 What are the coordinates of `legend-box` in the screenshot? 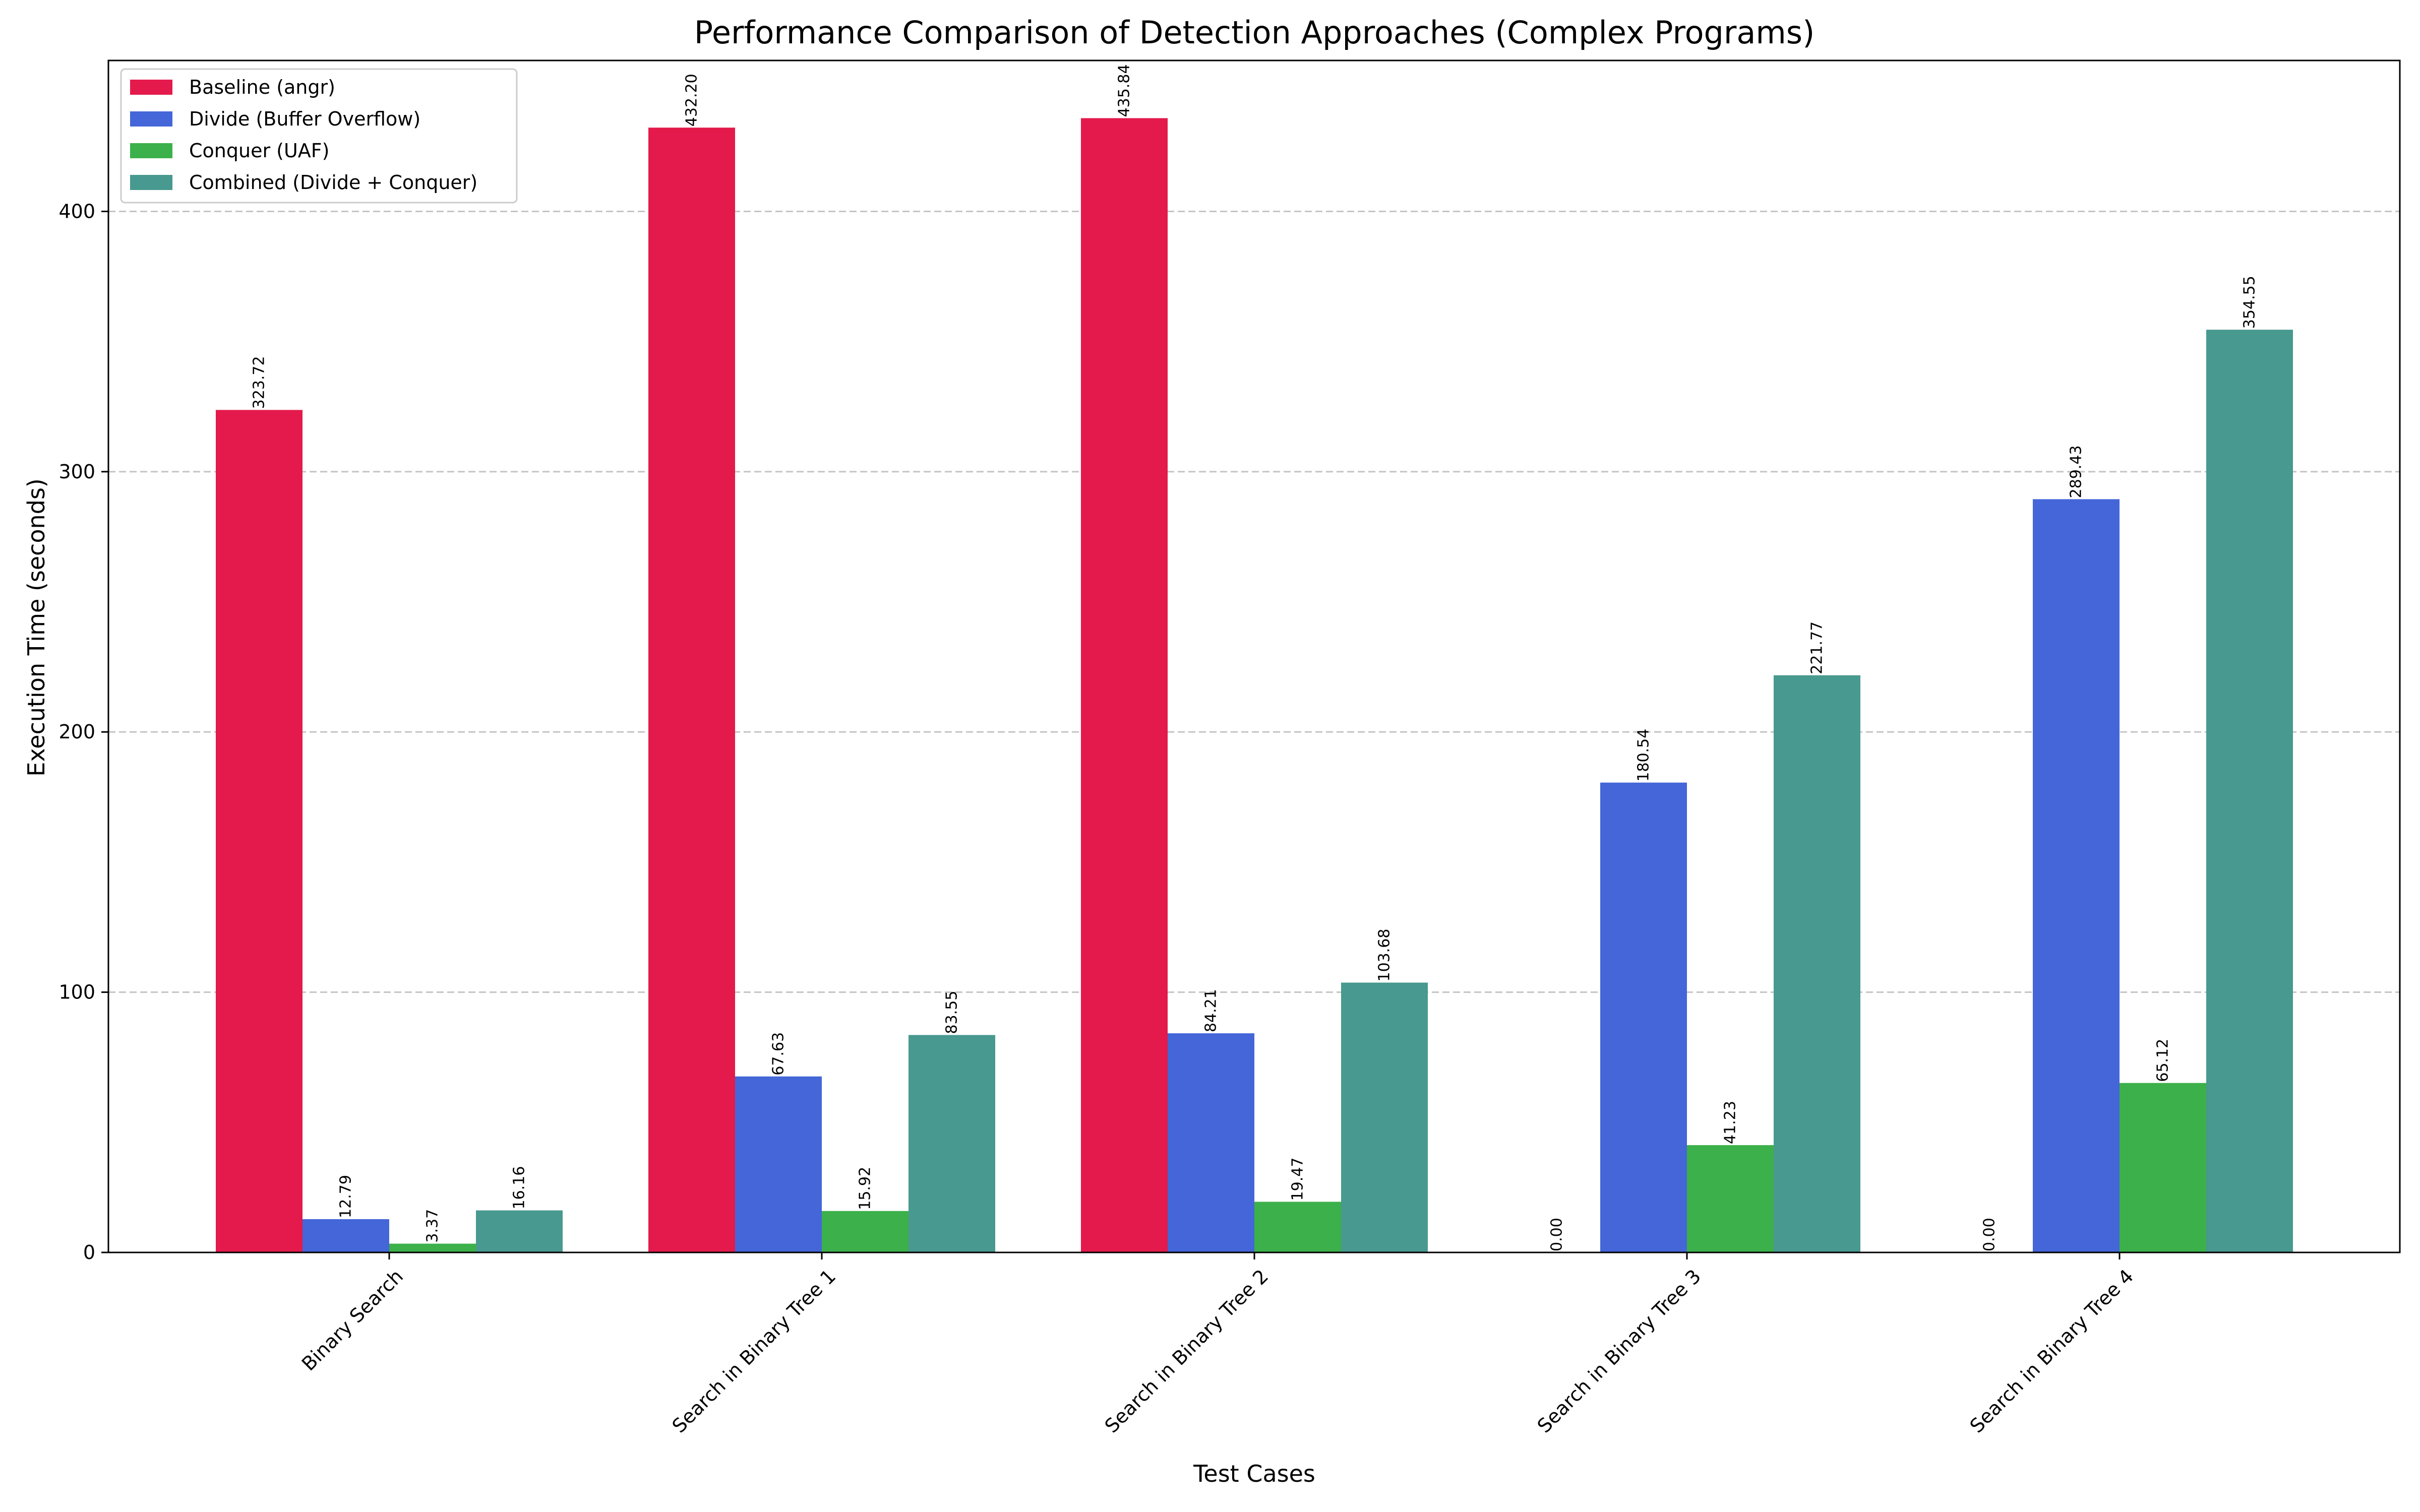 It's located at (319, 136).